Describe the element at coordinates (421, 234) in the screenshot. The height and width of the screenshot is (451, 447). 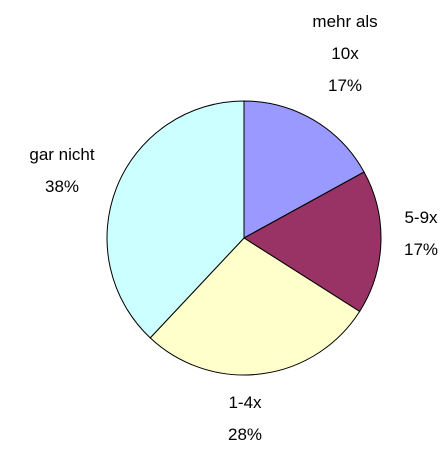
I see `slice-label: 5-9x 17%` at that location.